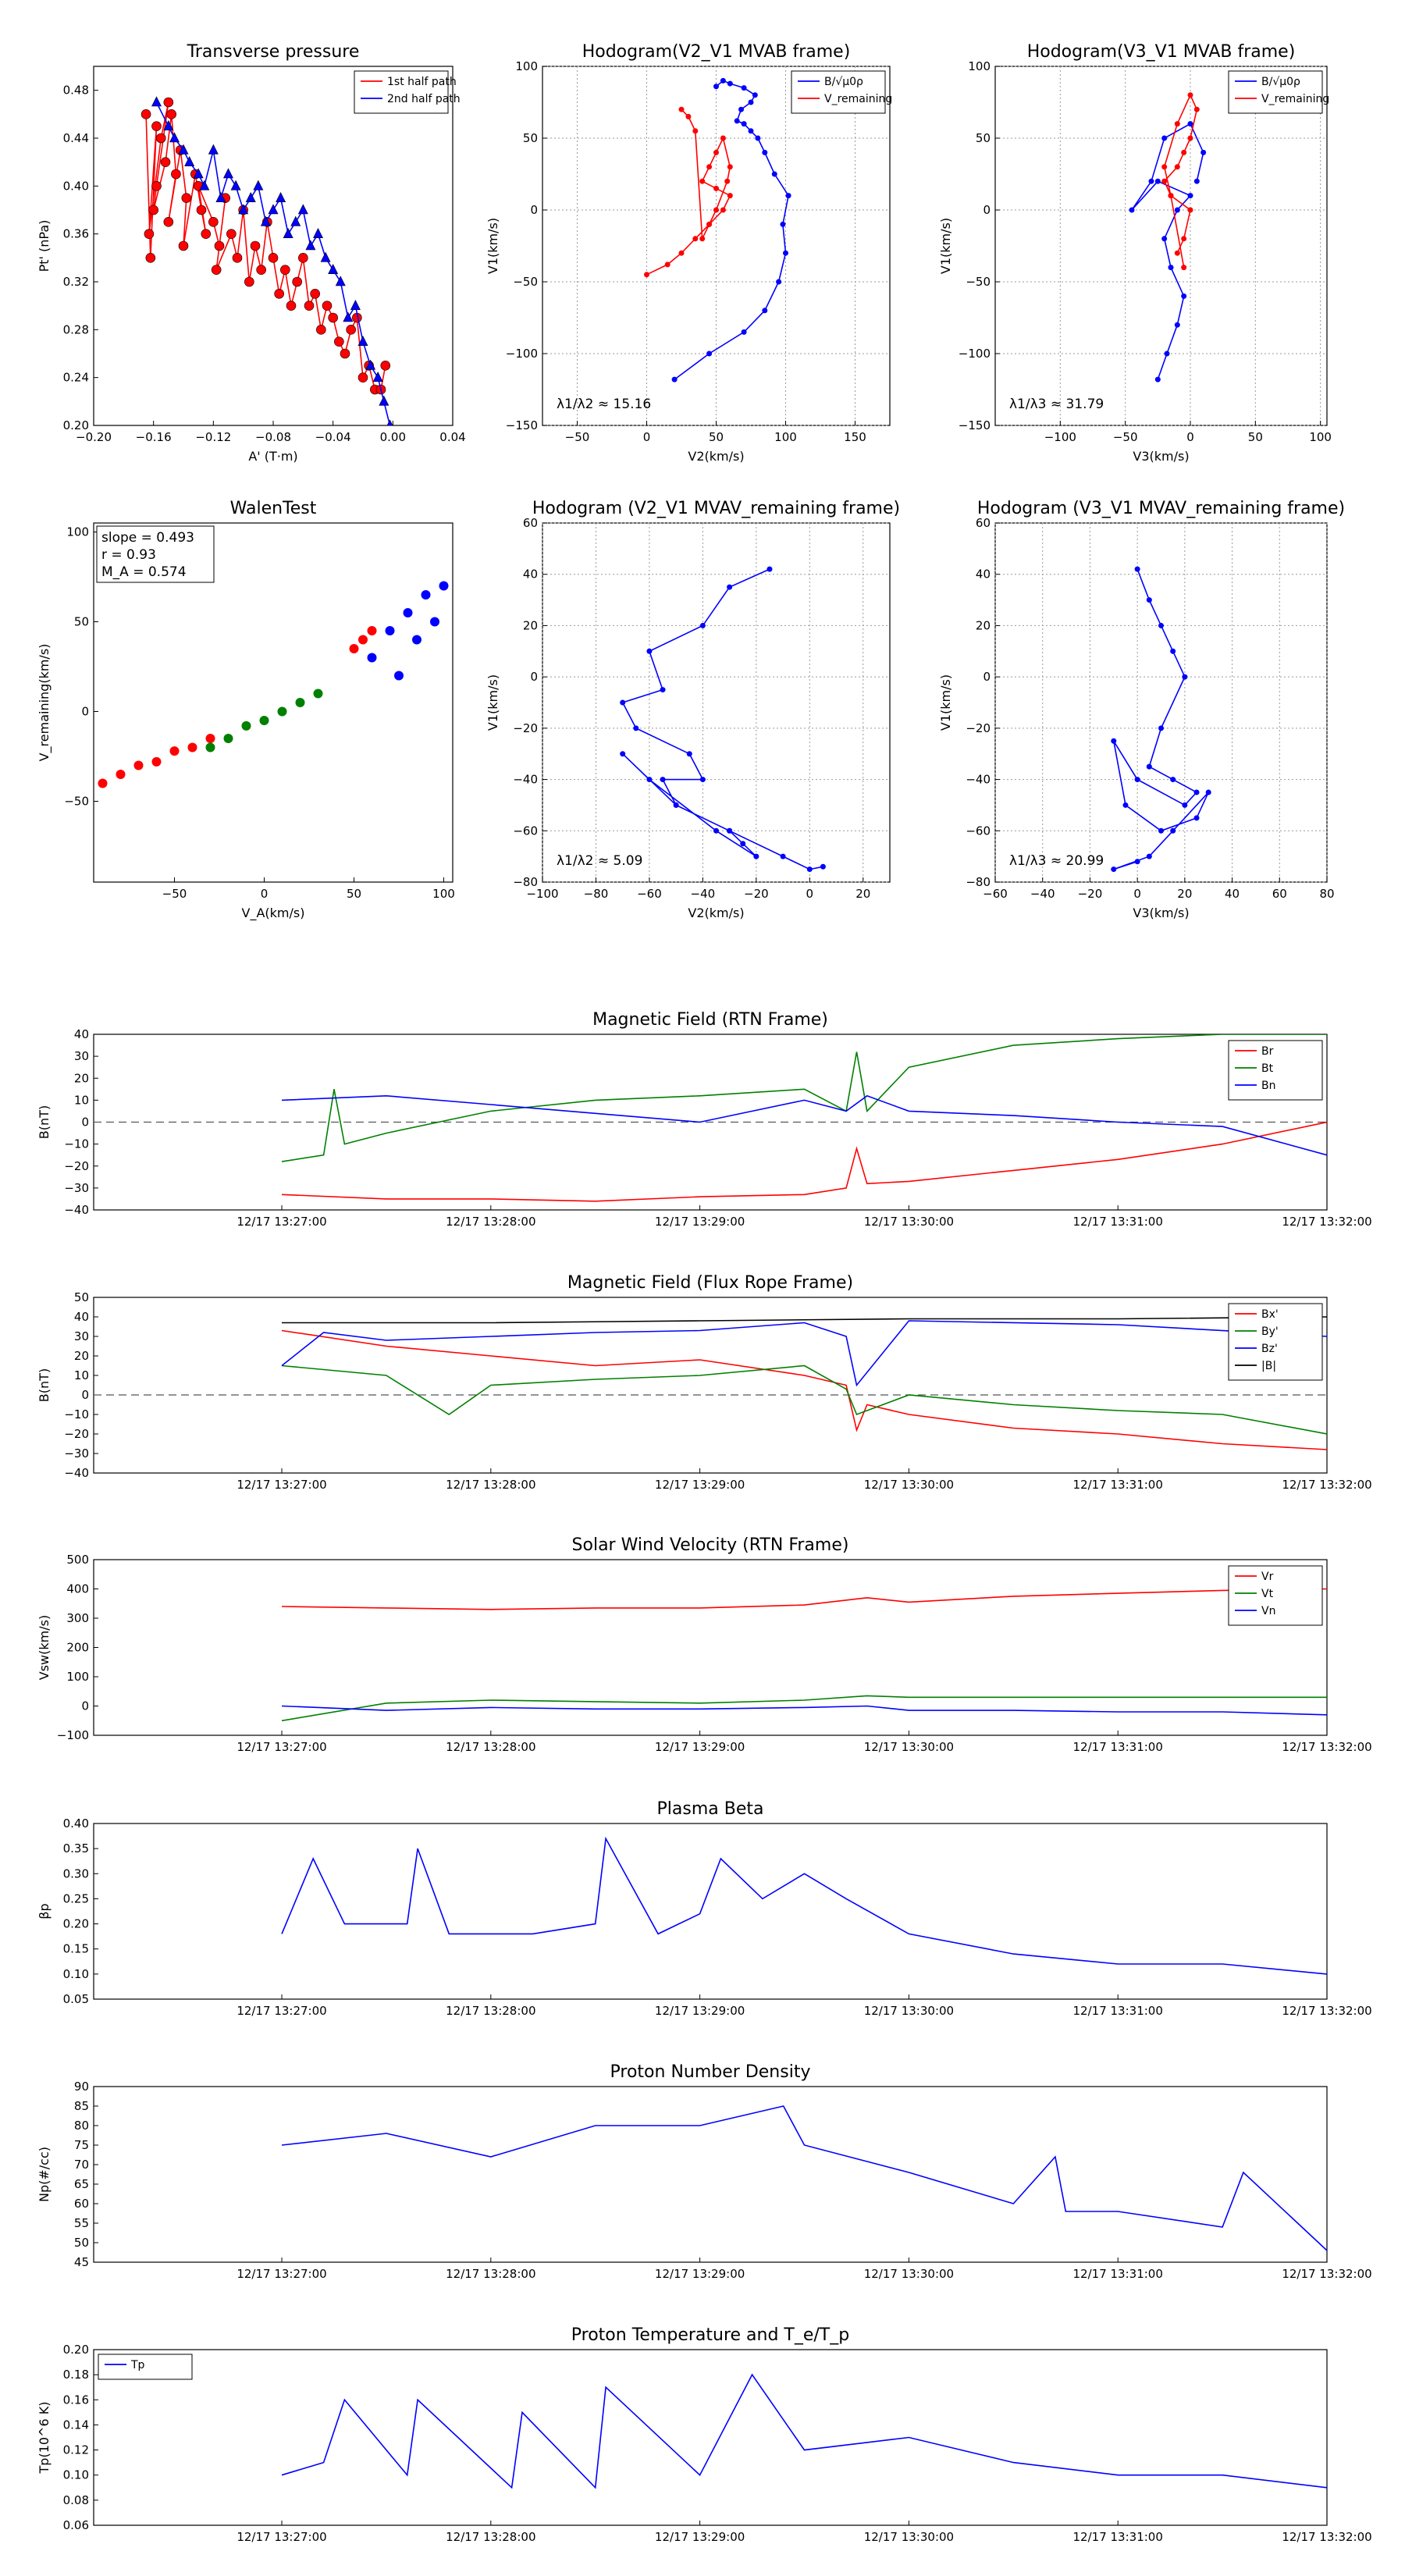 This screenshot has width=1405, height=2576. I want to click on y-tick-label: 100, so click(979, 66).